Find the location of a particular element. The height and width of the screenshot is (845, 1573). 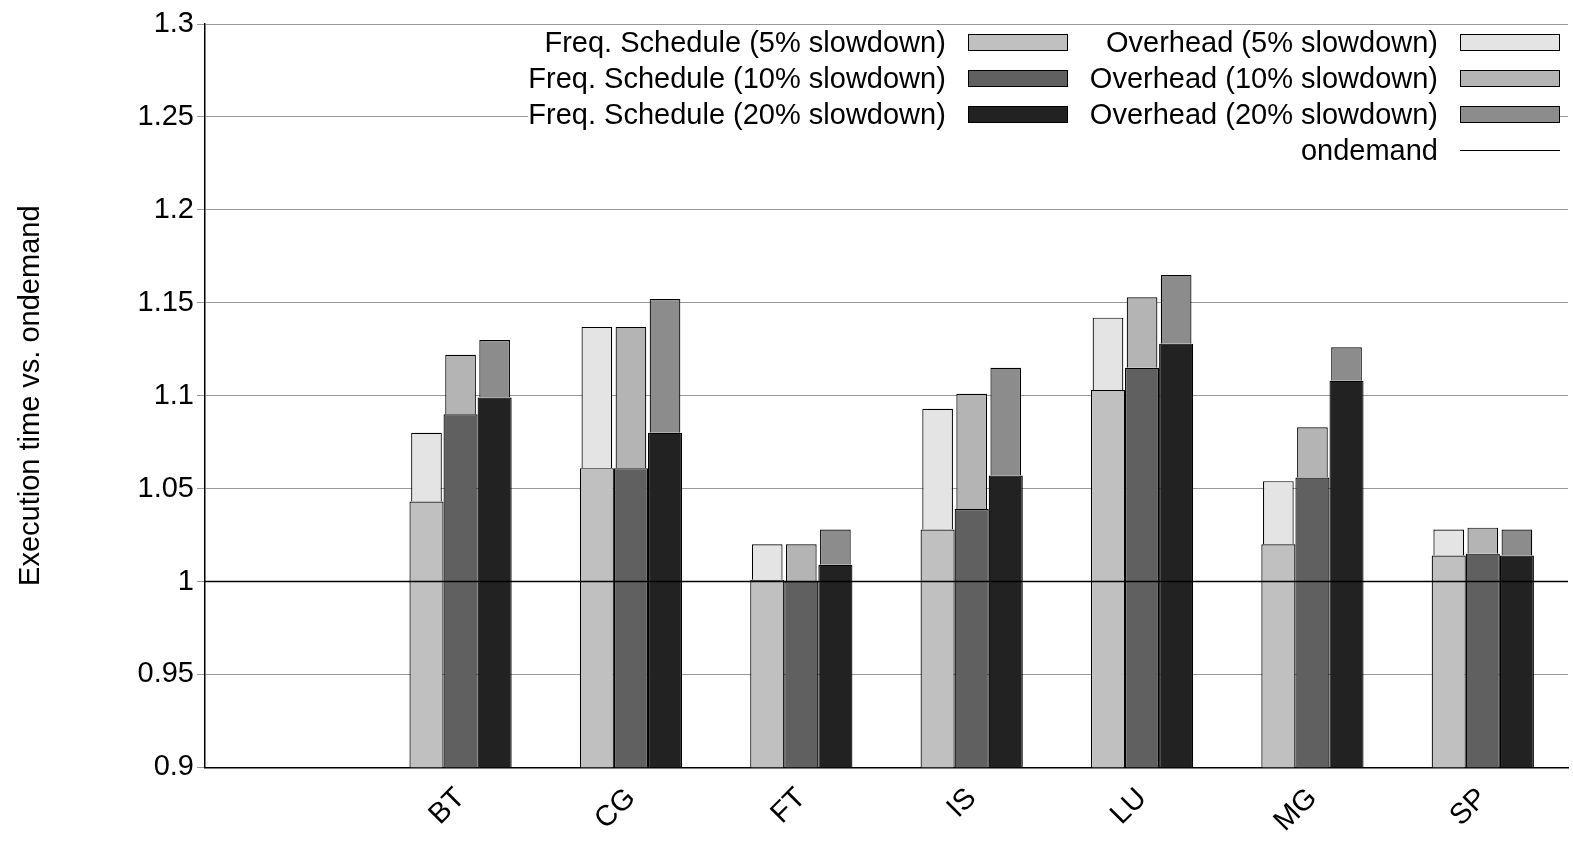

y-tick-label: 0.9 is located at coordinates (173, 765).